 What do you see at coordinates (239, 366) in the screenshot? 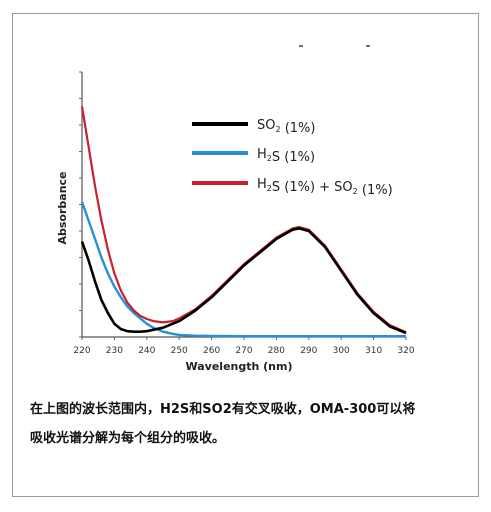
I see `x-axis-label: Wavelength (nm)` at bounding box center [239, 366].